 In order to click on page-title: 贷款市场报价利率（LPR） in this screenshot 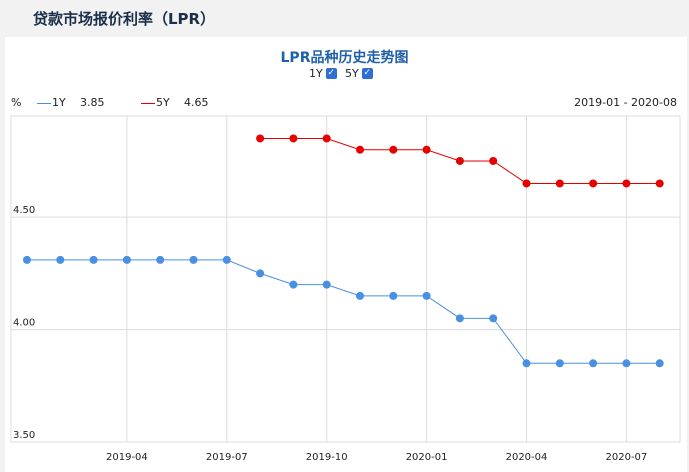, I will do `click(124, 19)`.